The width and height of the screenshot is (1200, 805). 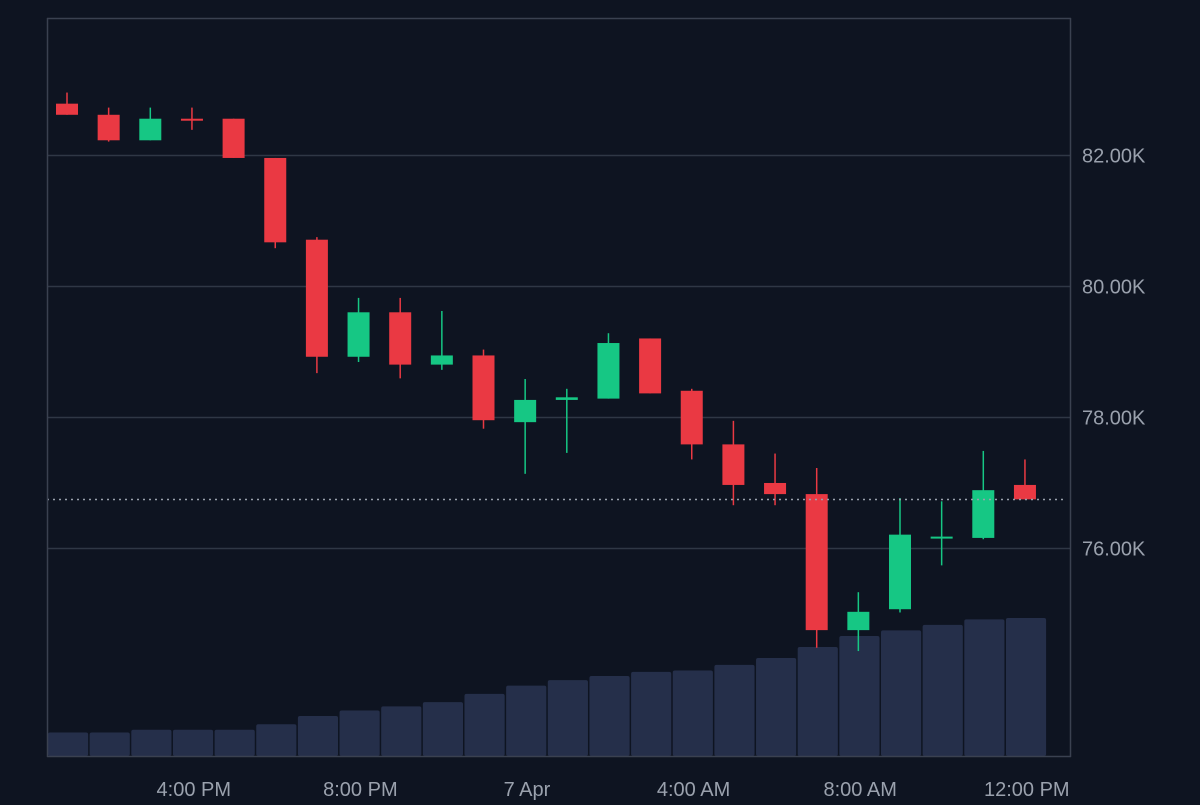 What do you see at coordinates (1114, 157) in the screenshot?
I see `y-tick-label: 82.00K` at bounding box center [1114, 157].